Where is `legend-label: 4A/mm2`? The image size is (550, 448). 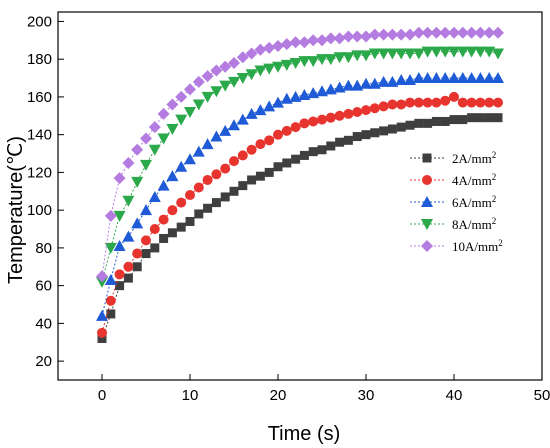
legend-label: 4A/mm2 is located at coordinates (474, 180).